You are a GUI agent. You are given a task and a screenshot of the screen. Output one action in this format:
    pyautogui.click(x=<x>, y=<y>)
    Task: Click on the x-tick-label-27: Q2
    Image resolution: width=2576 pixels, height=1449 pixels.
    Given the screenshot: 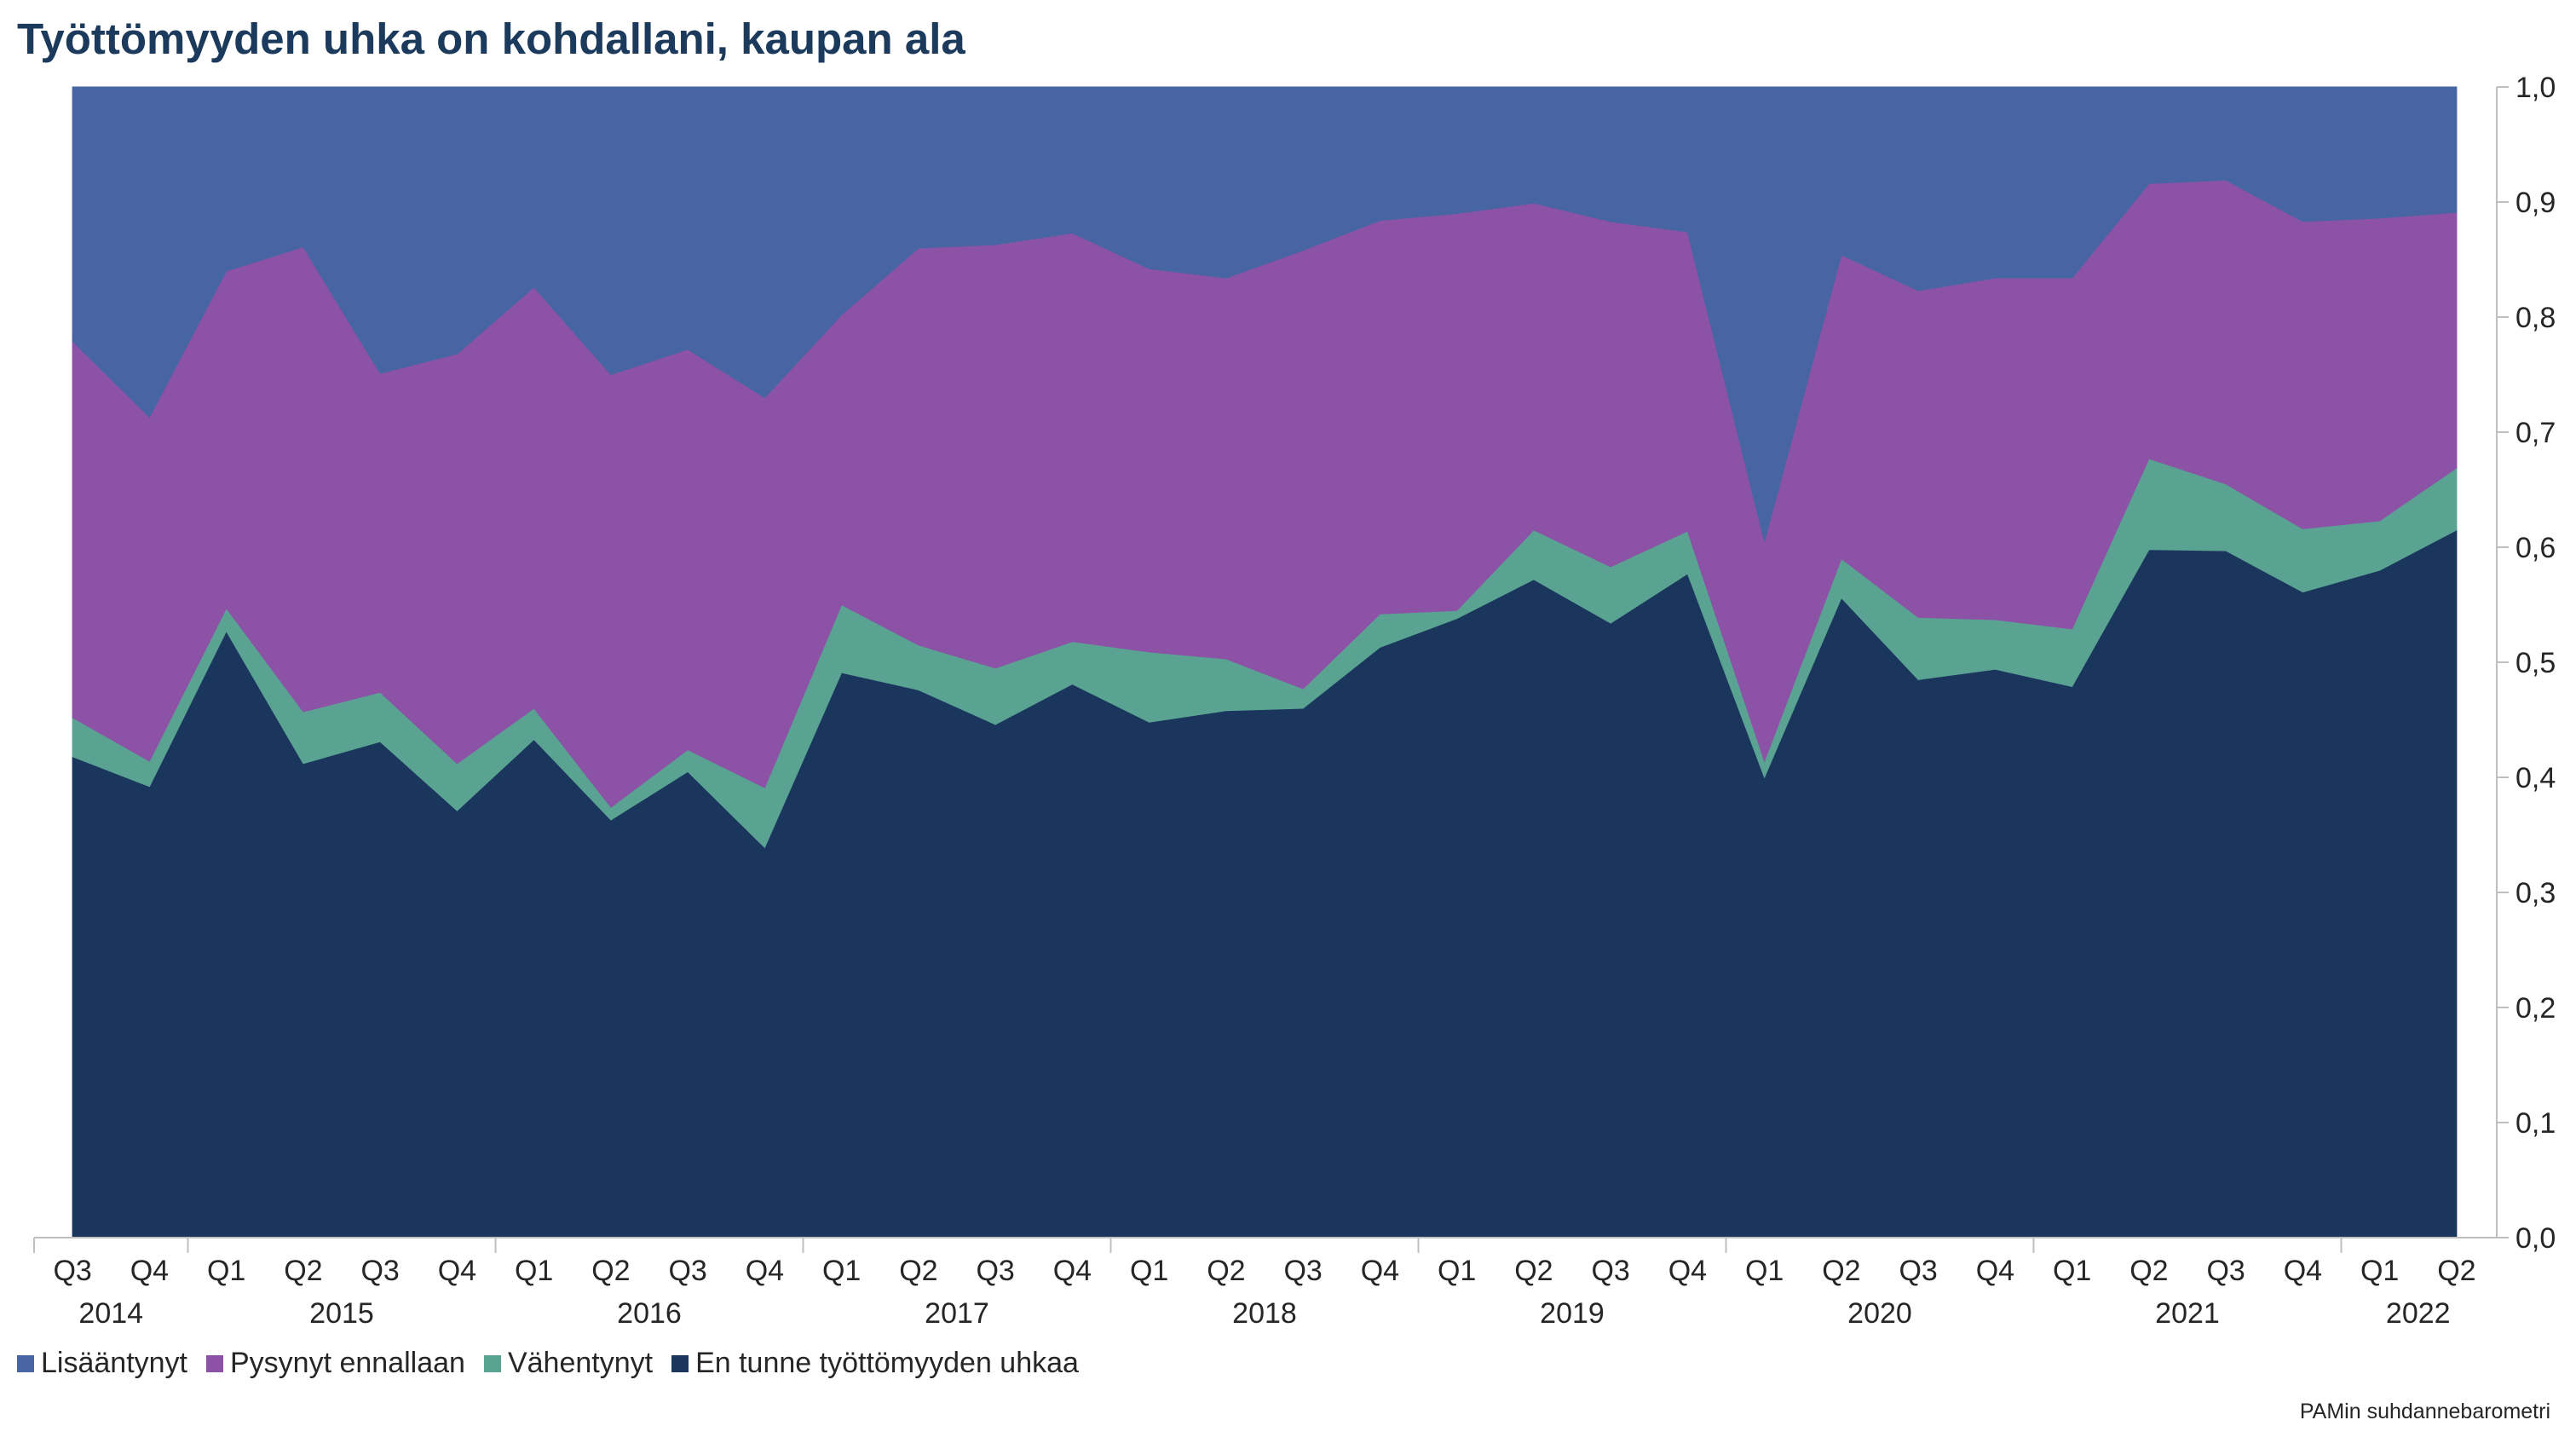 What is the action you would take?
    pyautogui.click(x=2148, y=1271)
    